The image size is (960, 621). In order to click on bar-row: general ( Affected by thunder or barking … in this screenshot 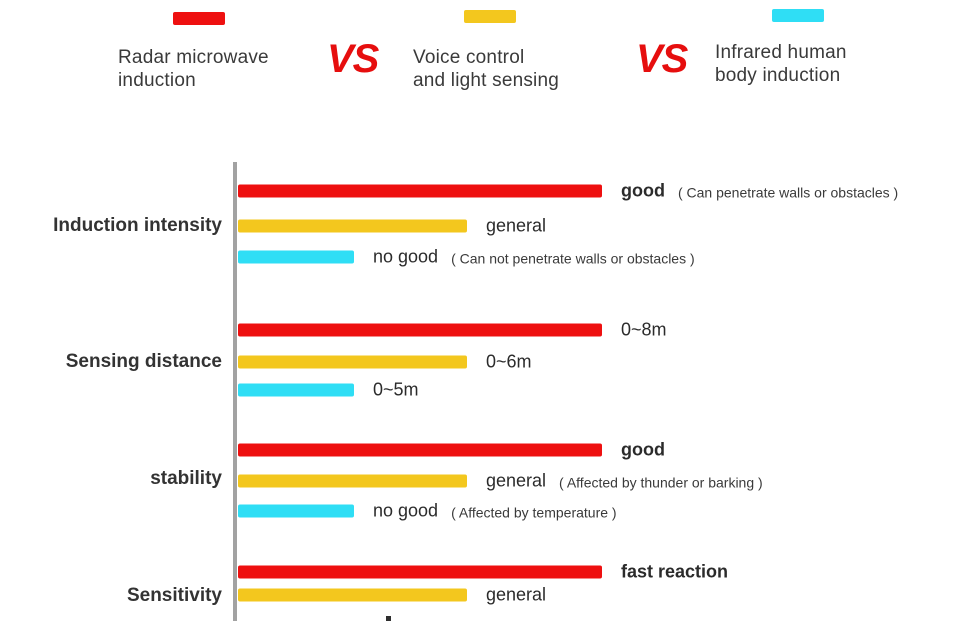, I will do `click(500, 480)`.